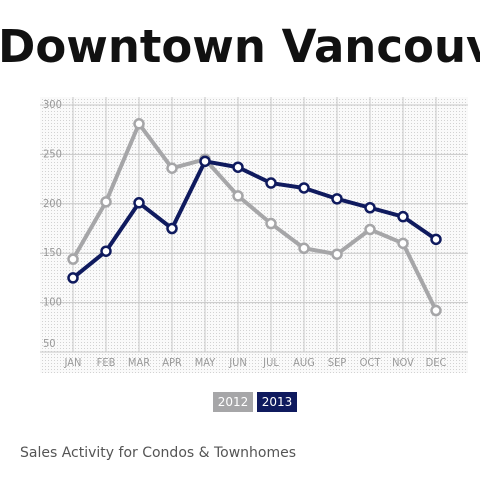  What do you see at coordinates (139, 362) in the screenshot?
I see `x-tick-label: MAR` at bounding box center [139, 362].